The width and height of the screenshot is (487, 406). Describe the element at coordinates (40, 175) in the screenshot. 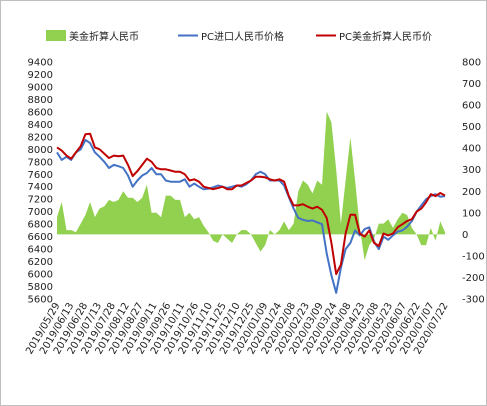

I see `left-tick-label: 7600` at that location.